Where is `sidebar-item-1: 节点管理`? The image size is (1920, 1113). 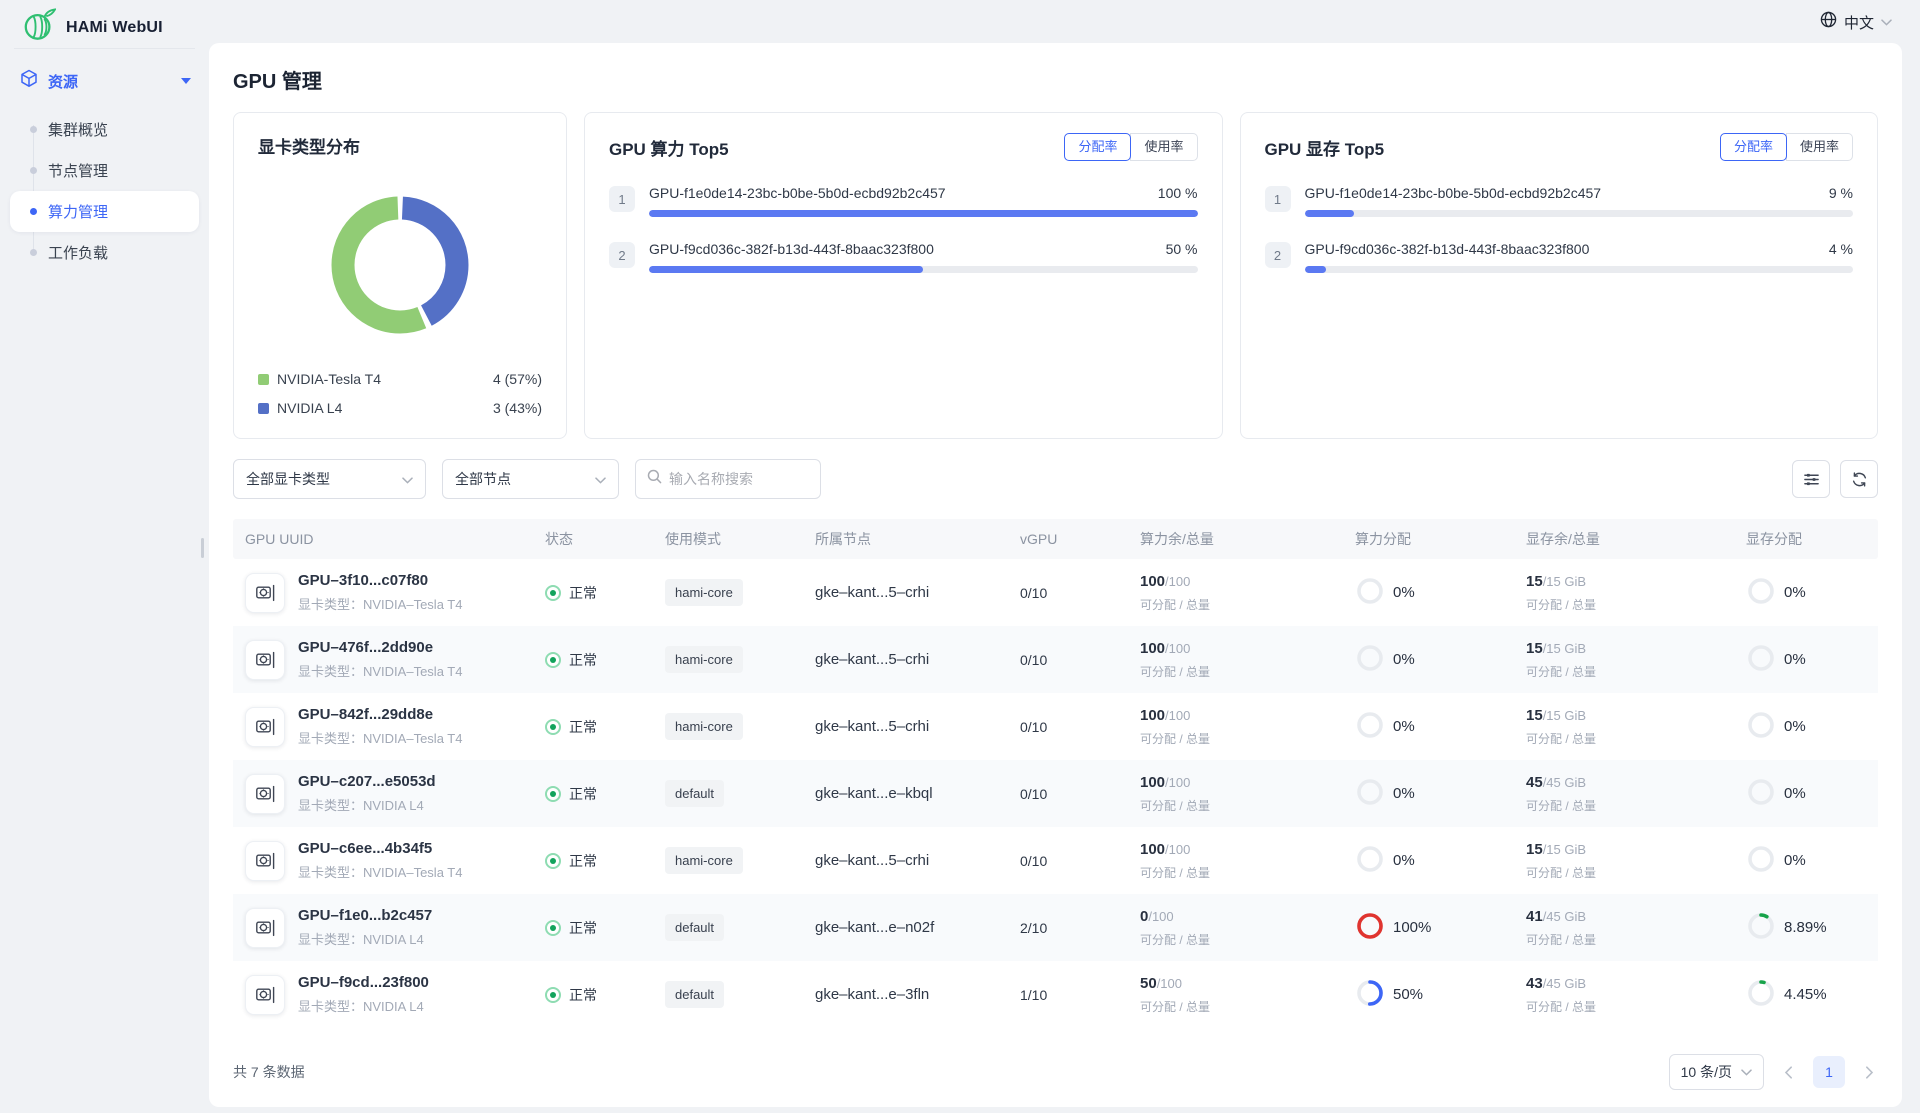 sidebar-item-1: 节点管理 is located at coordinates (104, 170).